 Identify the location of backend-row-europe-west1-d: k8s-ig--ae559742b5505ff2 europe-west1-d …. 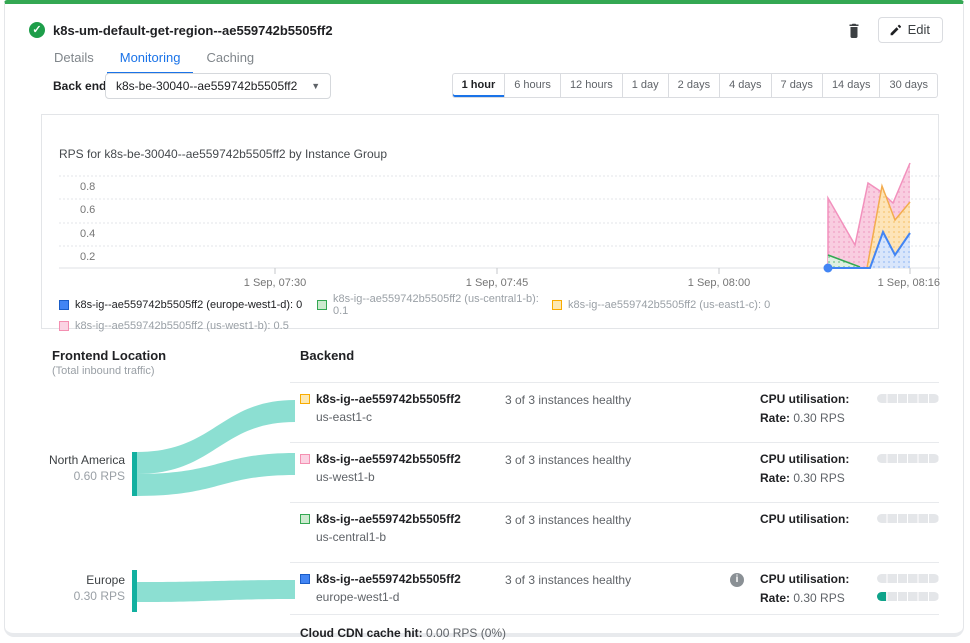
(614, 588).